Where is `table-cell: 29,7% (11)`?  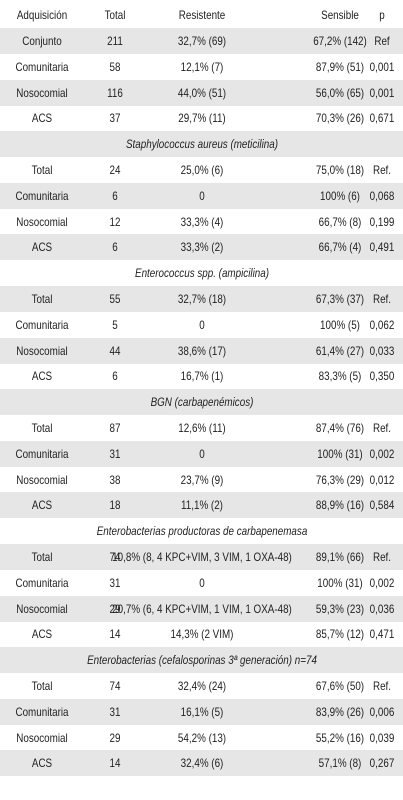 table-cell: 29,7% (11) is located at coordinates (202, 118).